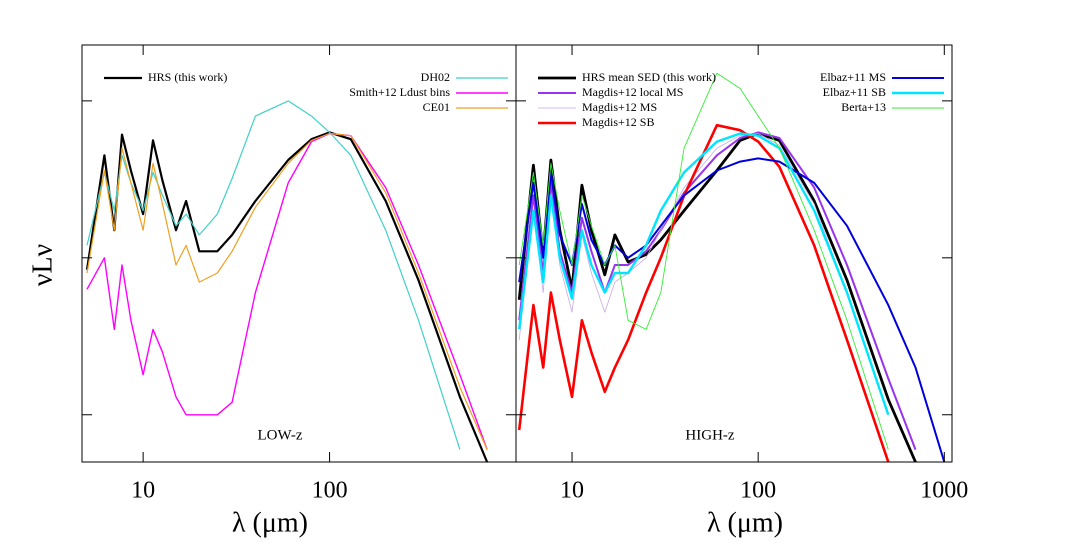 The height and width of the screenshot is (545, 1090). What do you see at coordinates (632, 92) in the screenshot?
I see `legend-label: Magdis+12 local MS` at bounding box center [632, 92].